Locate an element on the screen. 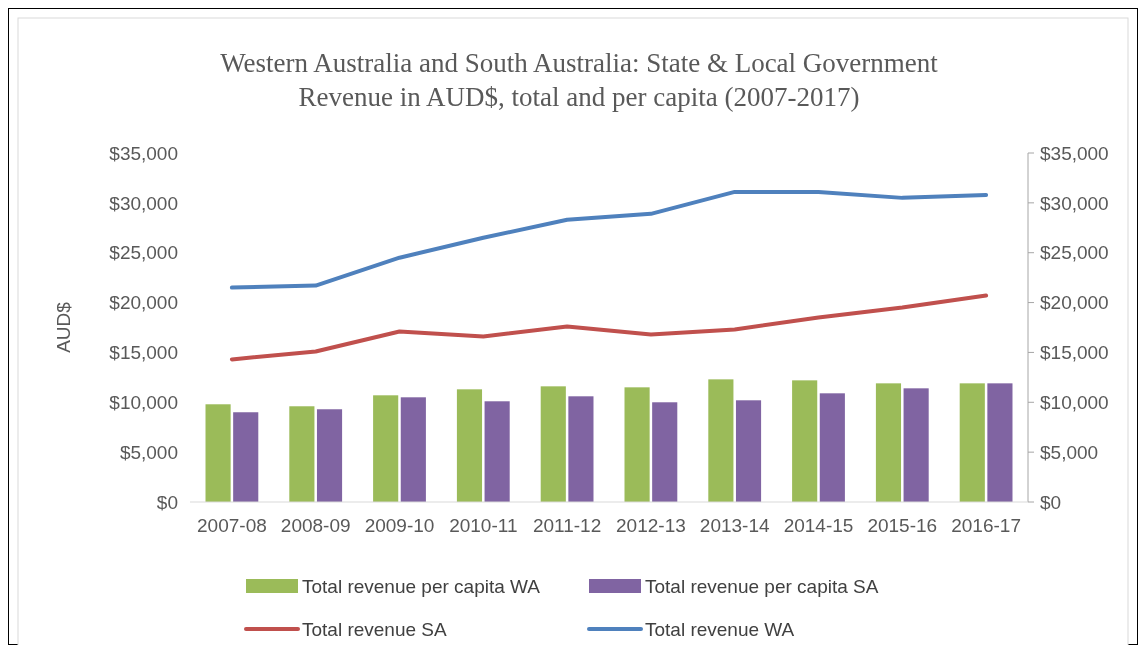  chart-title: Western Australia and South Australia: State & Local Government Revenue in AUD$, total and per capita (2007-2017) is located at coordinates (579, 80).